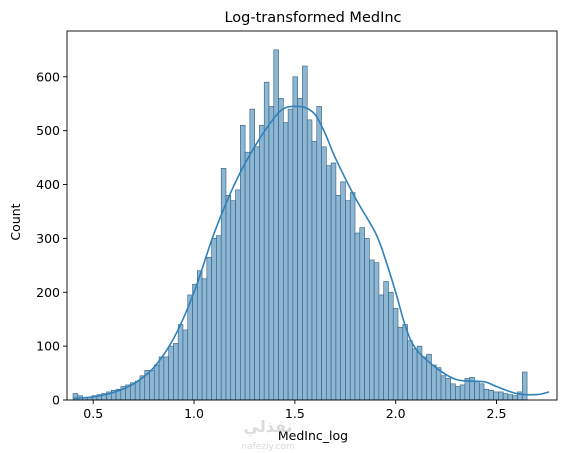  I want to click on chart-title: Log-transformed MedInc, so click(312, 18).